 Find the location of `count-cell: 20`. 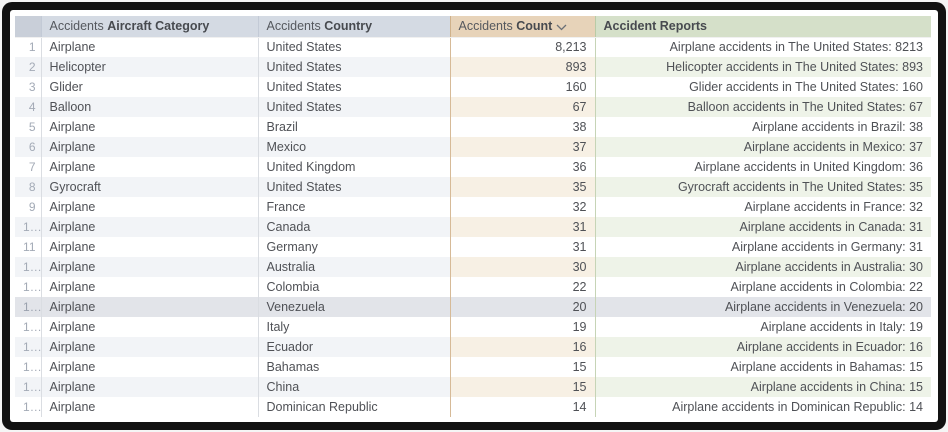

count-cell: 20 is located at coordinates (522, 307).